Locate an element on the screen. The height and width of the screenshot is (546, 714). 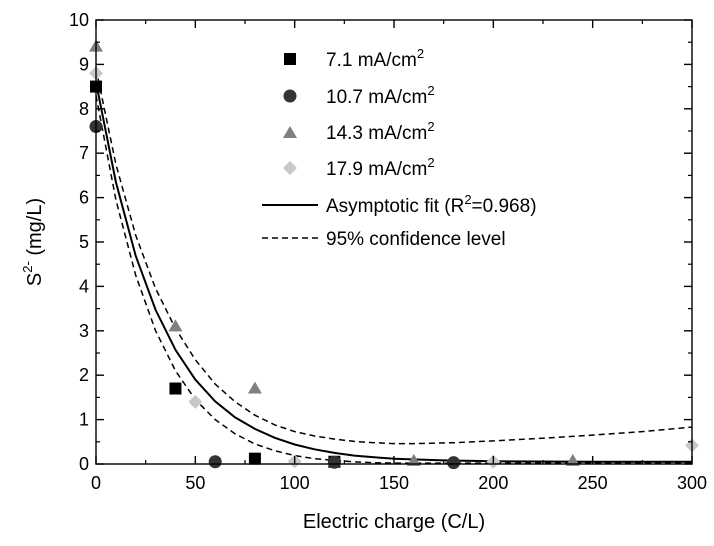
y-axis-title-rest: (mg/L) is located at coordinates (35, 229).